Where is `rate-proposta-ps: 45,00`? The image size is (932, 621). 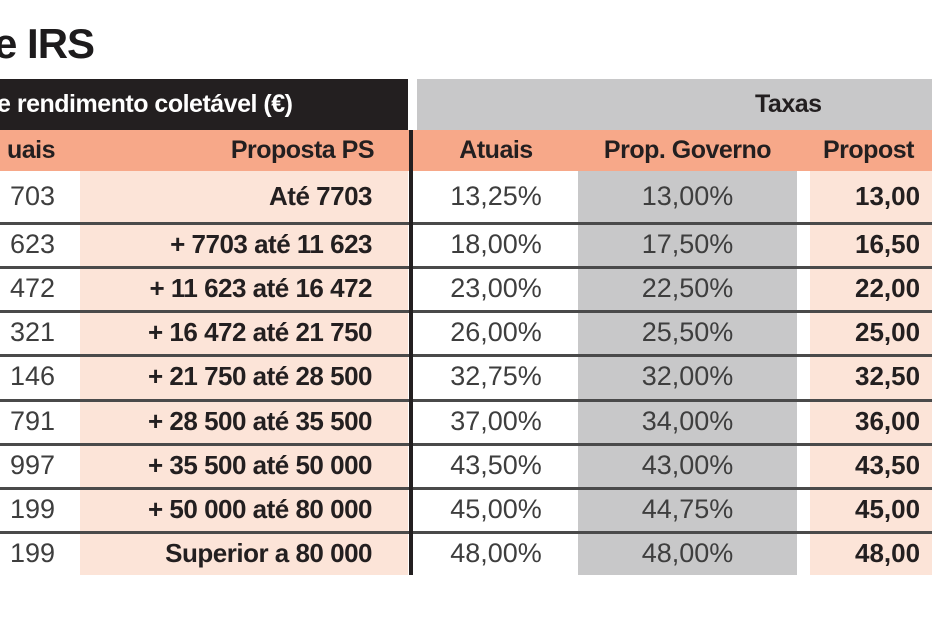 rate-proposta-ps: 45,00 is located at coordinates (888, 508).